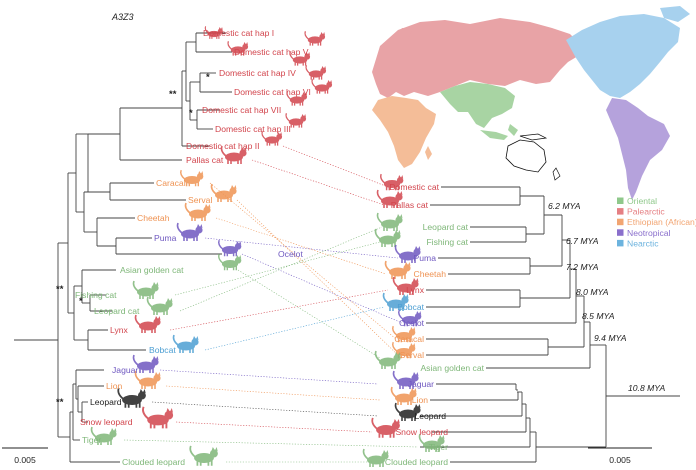 Image resolution: width=696 pixels, height=470 pixels. What do you see at coordinates (257, 73) in the screenshot?
I see `left-label-domestic-cat-hap-iv: Domestic cat hap IV` at bounding box center [257, 73].